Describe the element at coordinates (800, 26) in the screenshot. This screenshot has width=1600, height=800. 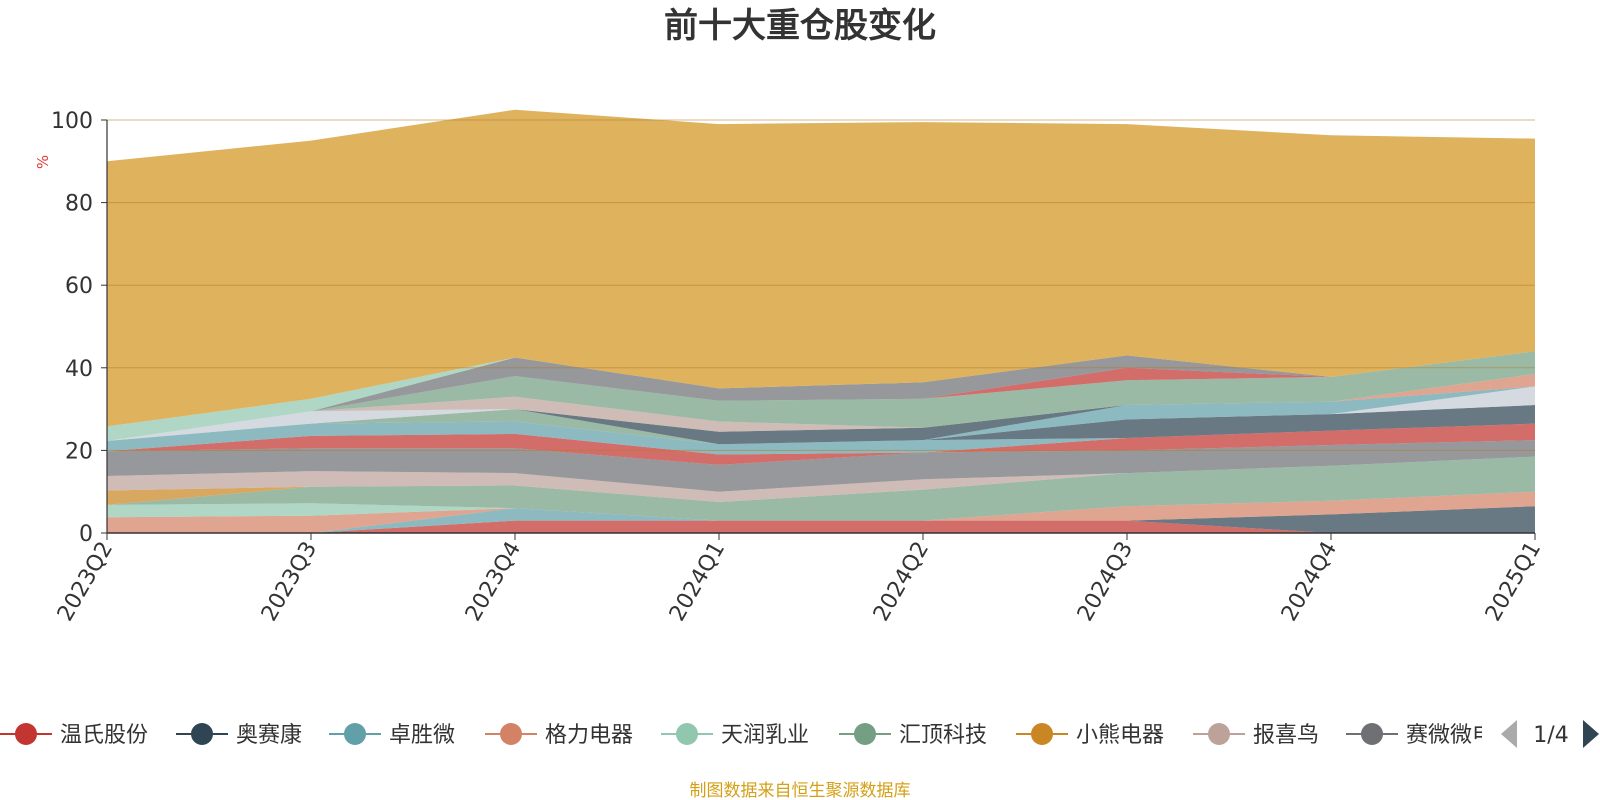
I see `chart-title: 前十大重仓股变化` at that location.